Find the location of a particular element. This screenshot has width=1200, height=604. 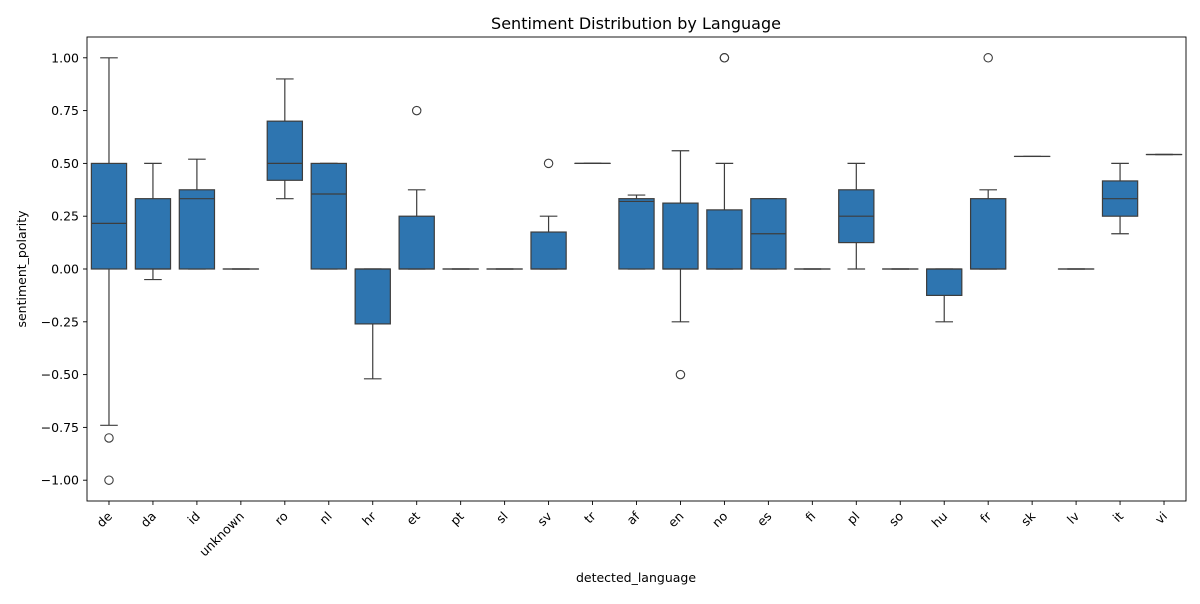

y-tick-label: 0.00 is located at coordinates (65, 269).